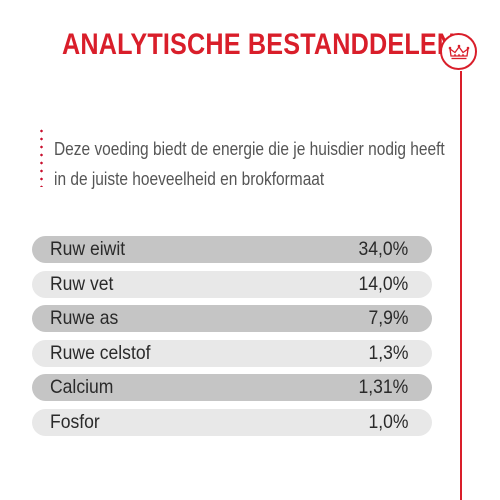  What do you see at coordinates (84, 318) in the screenshot?
I see `nutrient-name: Ruwe as` at bounding box center [84, 318].